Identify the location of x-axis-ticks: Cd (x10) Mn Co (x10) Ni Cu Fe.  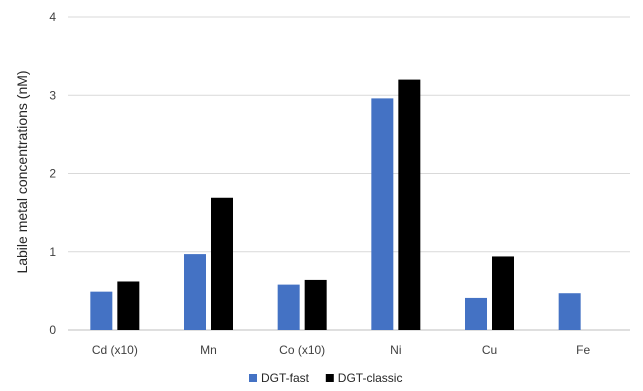
(341, 350).